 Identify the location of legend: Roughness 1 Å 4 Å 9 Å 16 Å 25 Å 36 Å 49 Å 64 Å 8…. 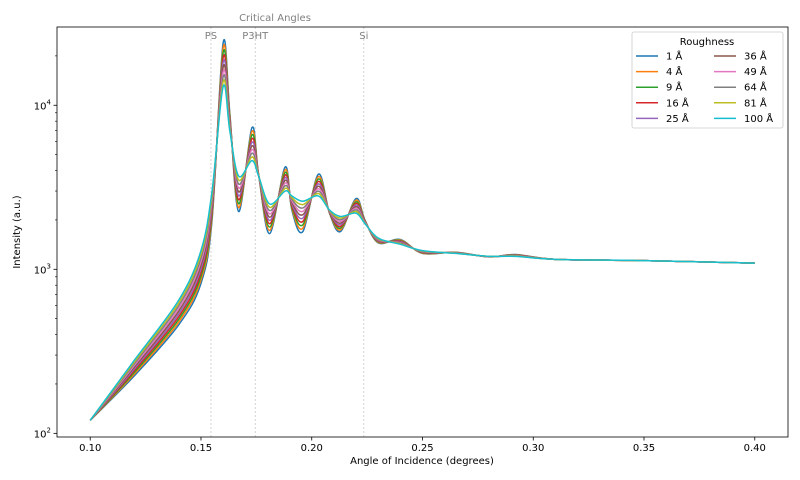
(707, 80).